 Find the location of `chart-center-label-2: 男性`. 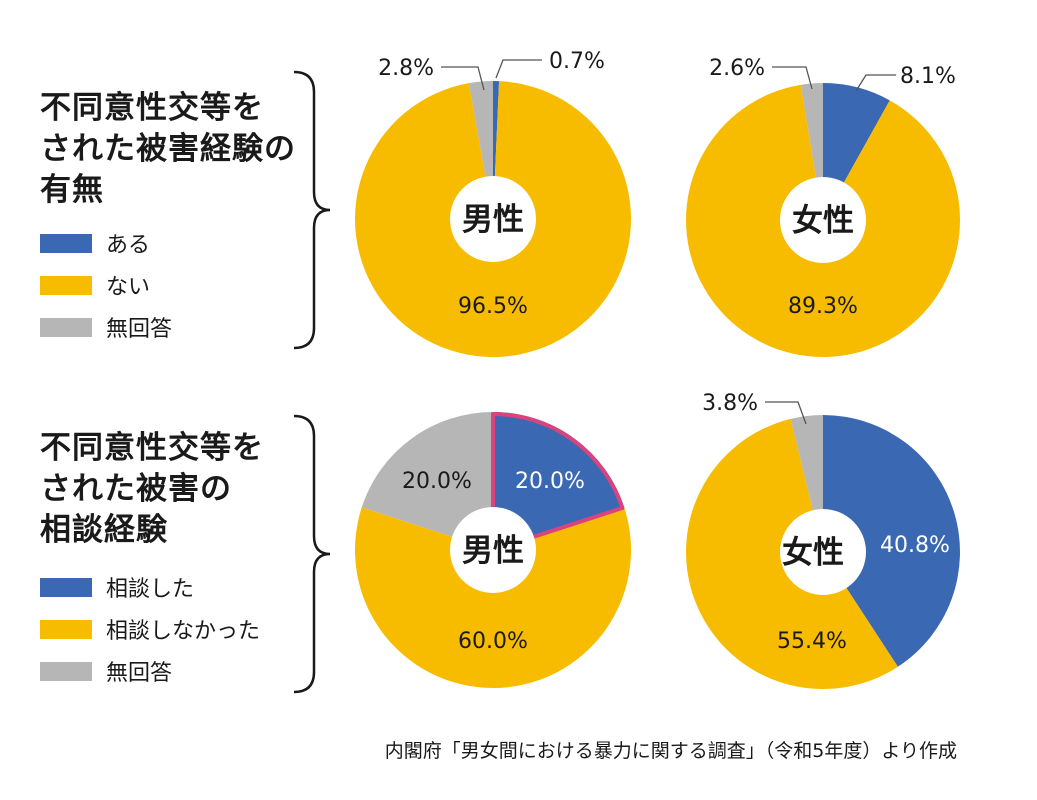

chart-center-label-2: 男性 is located at coordinates (493, 551).